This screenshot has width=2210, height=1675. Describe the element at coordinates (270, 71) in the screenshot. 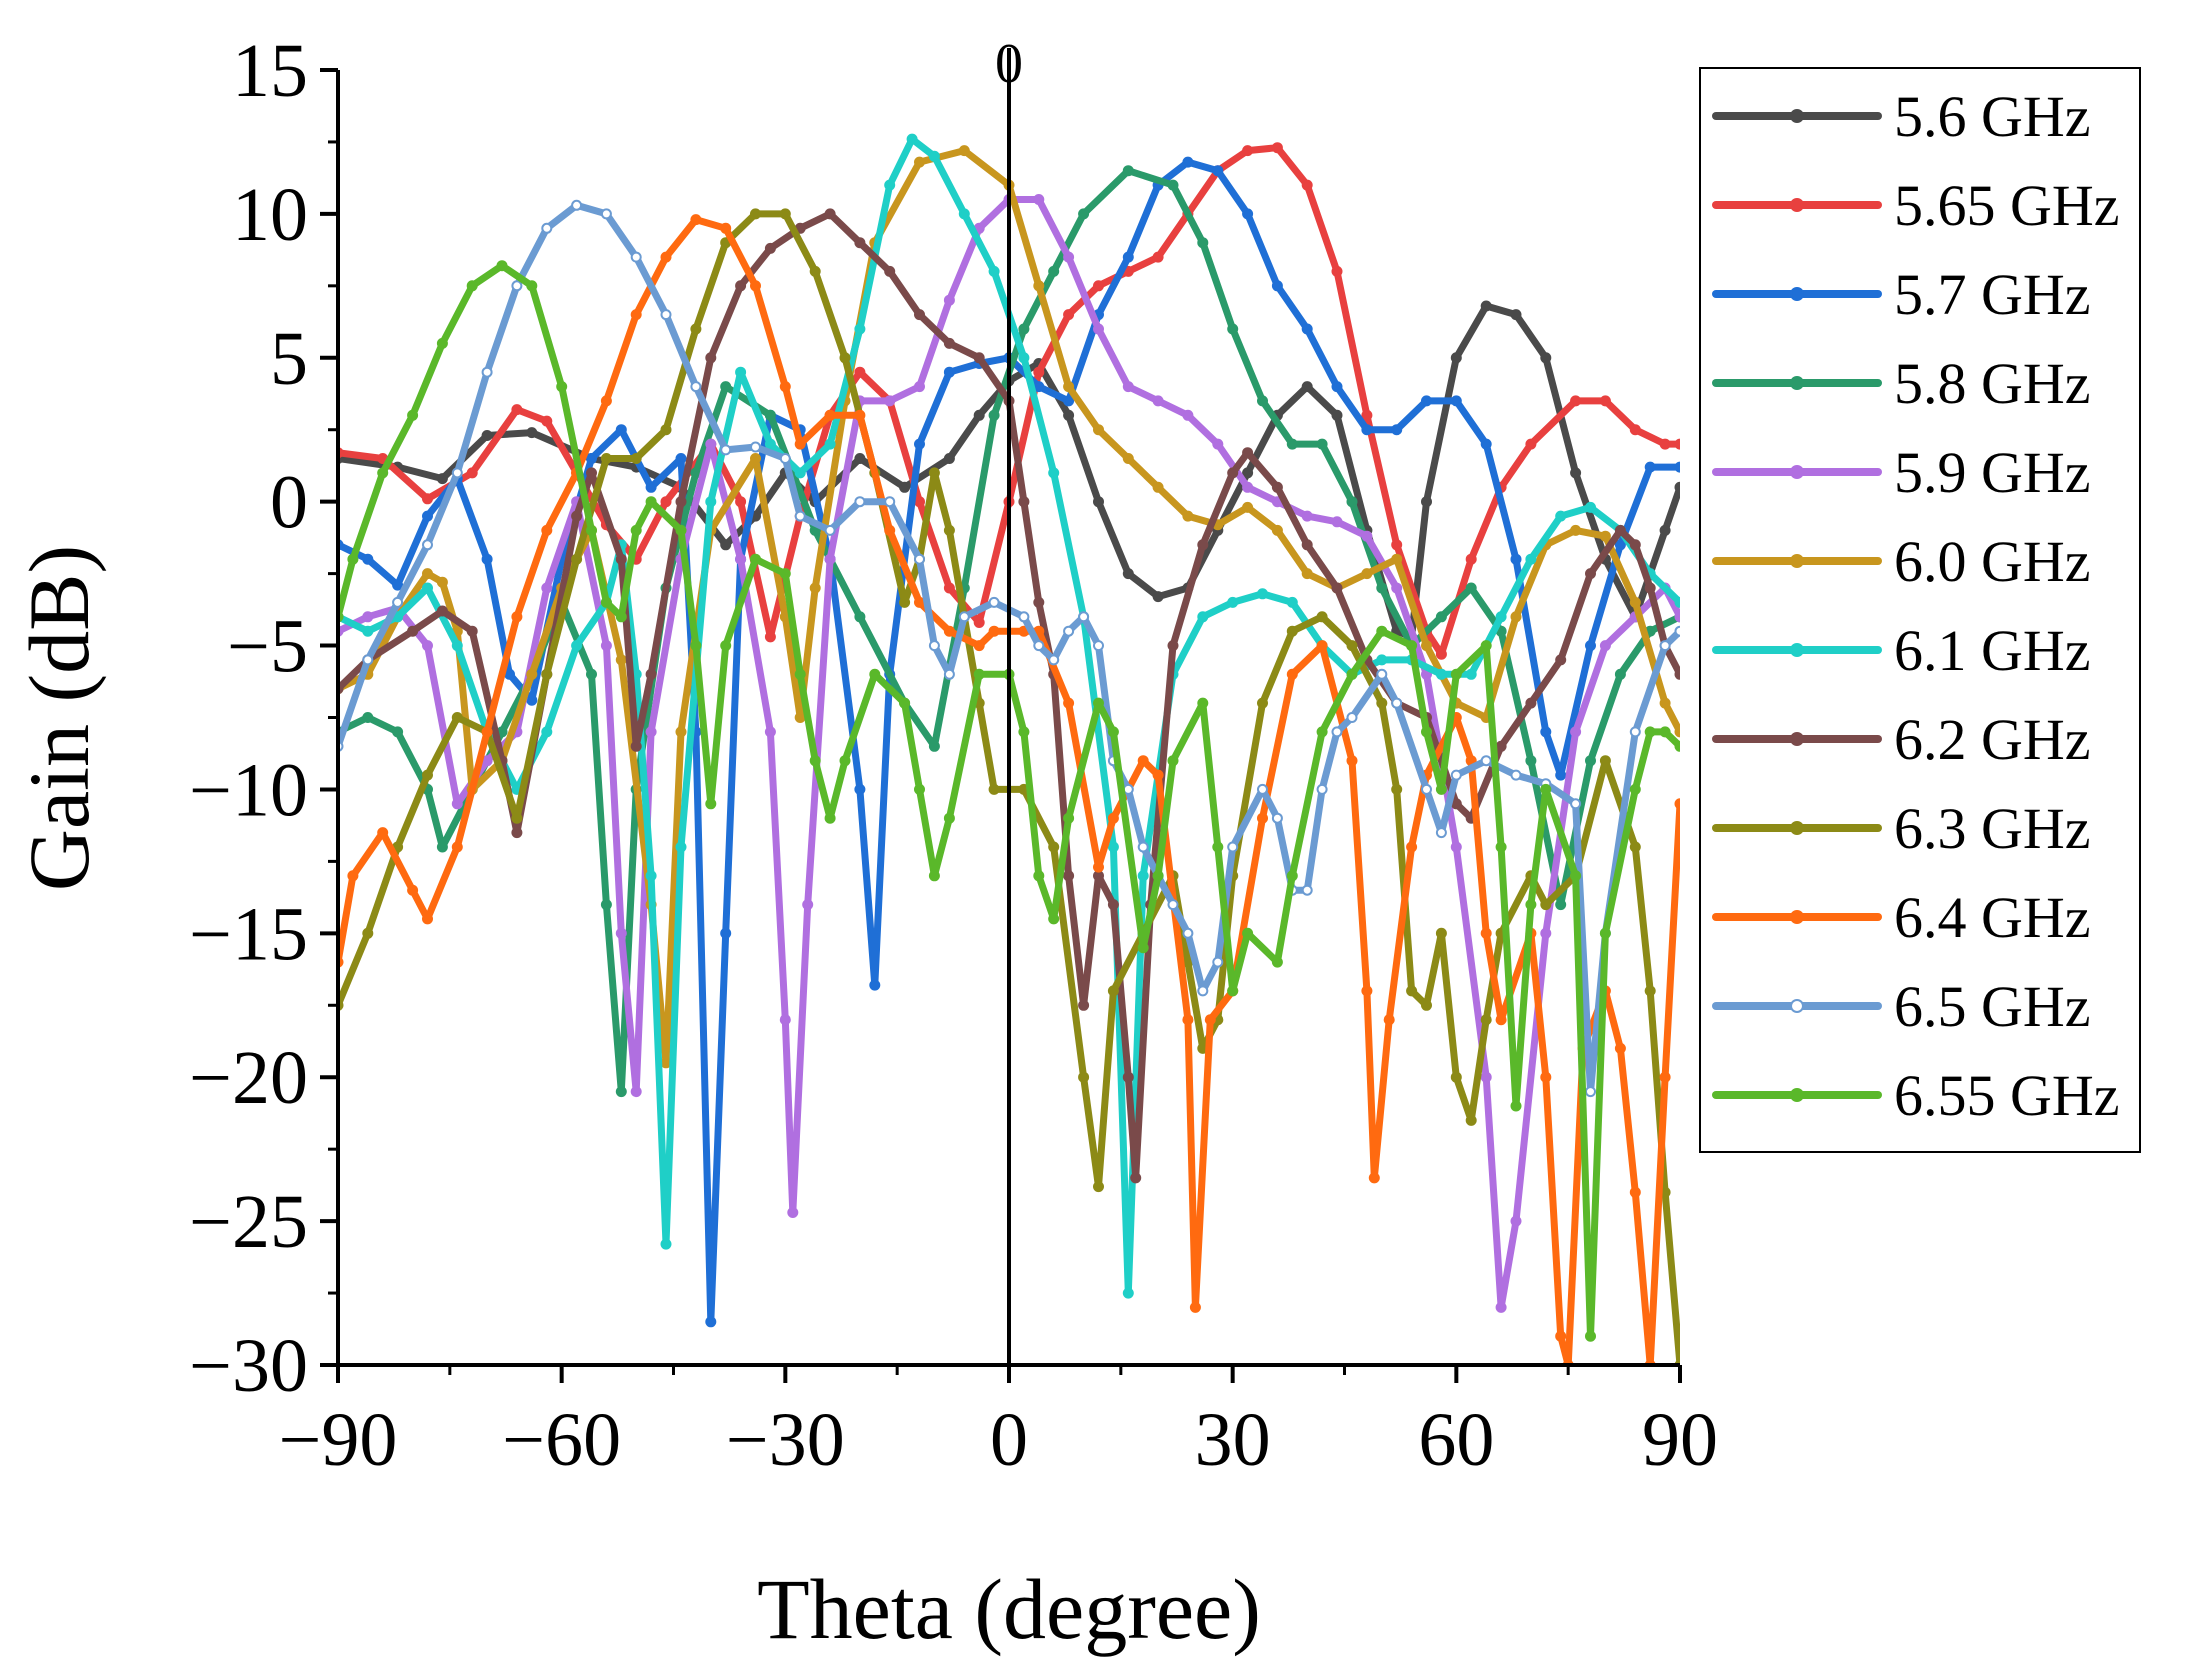

I see `y-tick-label: 15` at that location.